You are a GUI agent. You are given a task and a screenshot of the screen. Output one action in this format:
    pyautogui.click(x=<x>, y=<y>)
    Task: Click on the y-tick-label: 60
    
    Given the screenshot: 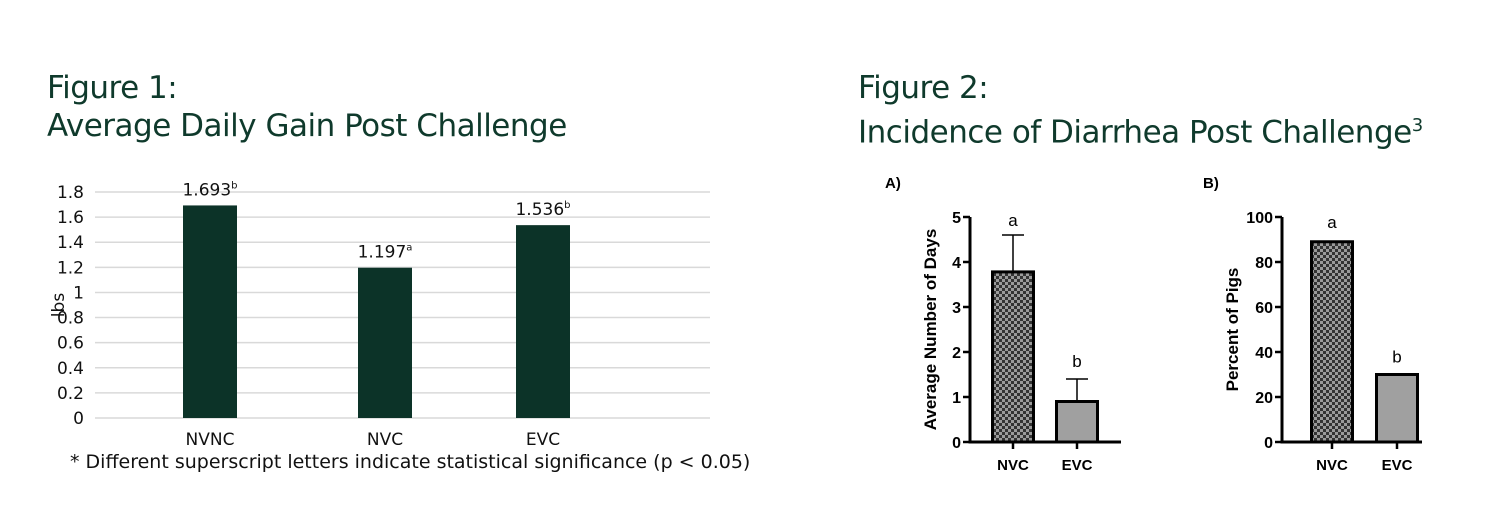 What is the action you would take?
    pyautogui.click(x=1264, y=308)
    